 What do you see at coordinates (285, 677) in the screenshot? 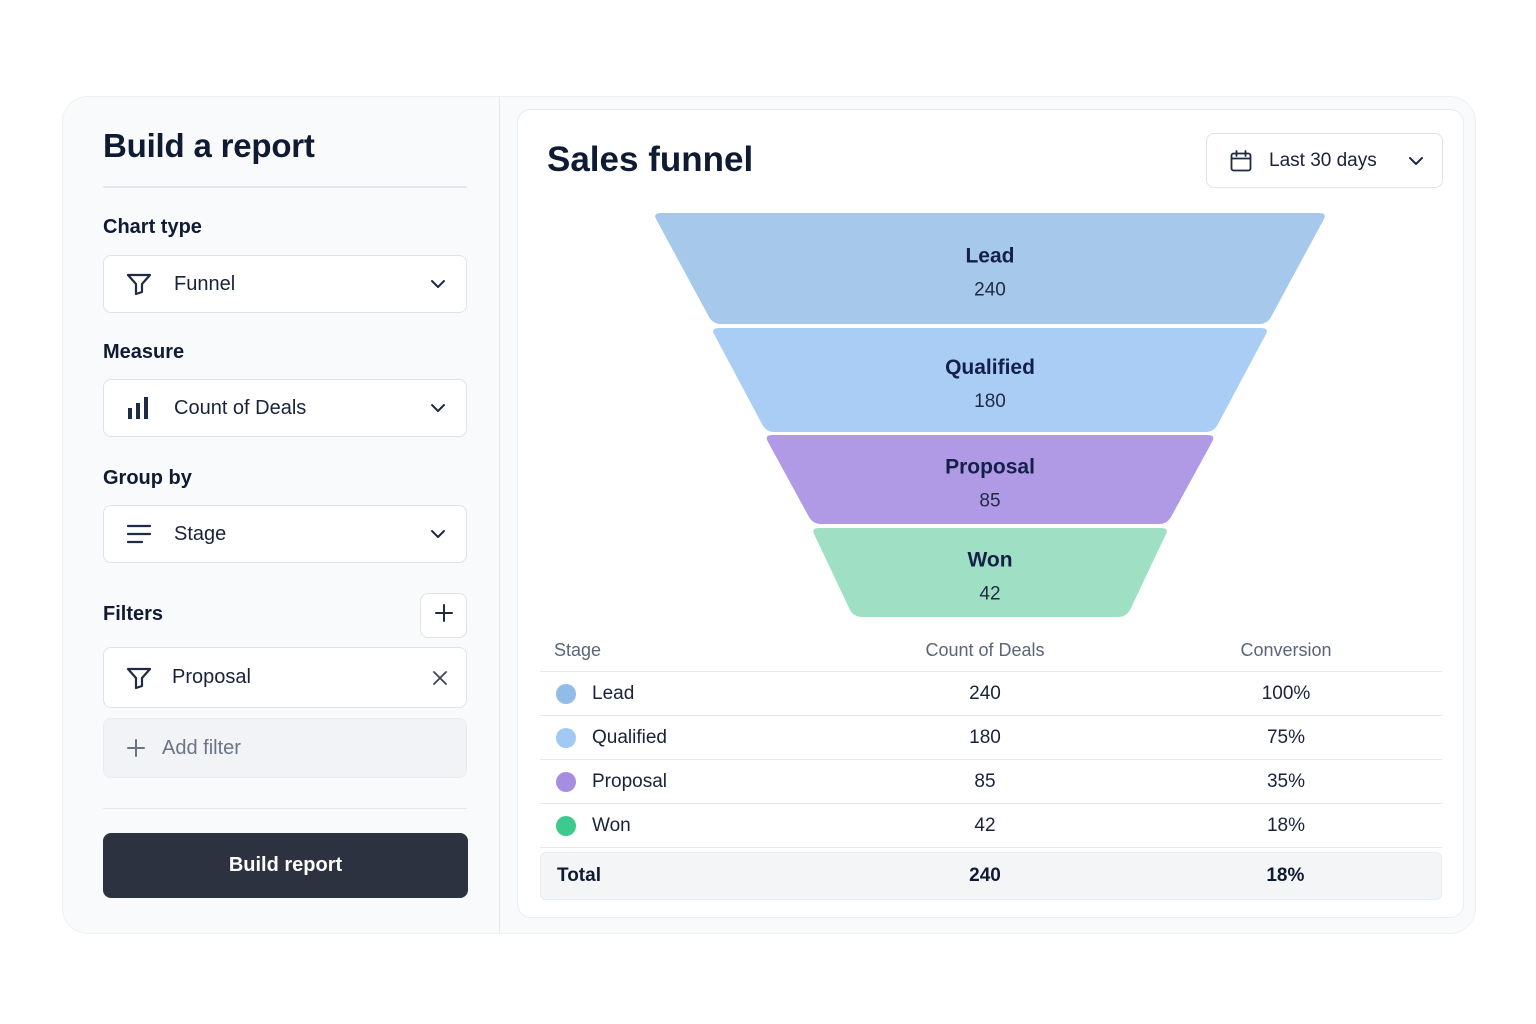
I see `filter-chip-proposal: Proposal` at bounding box center [285, 677].